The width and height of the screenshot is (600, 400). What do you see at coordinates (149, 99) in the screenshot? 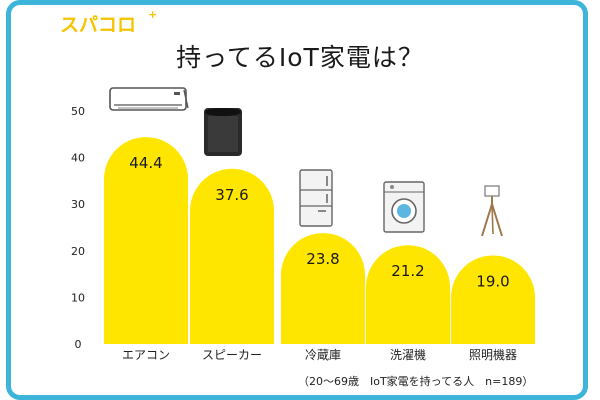
I see `air-conditioner-icon` at bounding box center [149, 99].